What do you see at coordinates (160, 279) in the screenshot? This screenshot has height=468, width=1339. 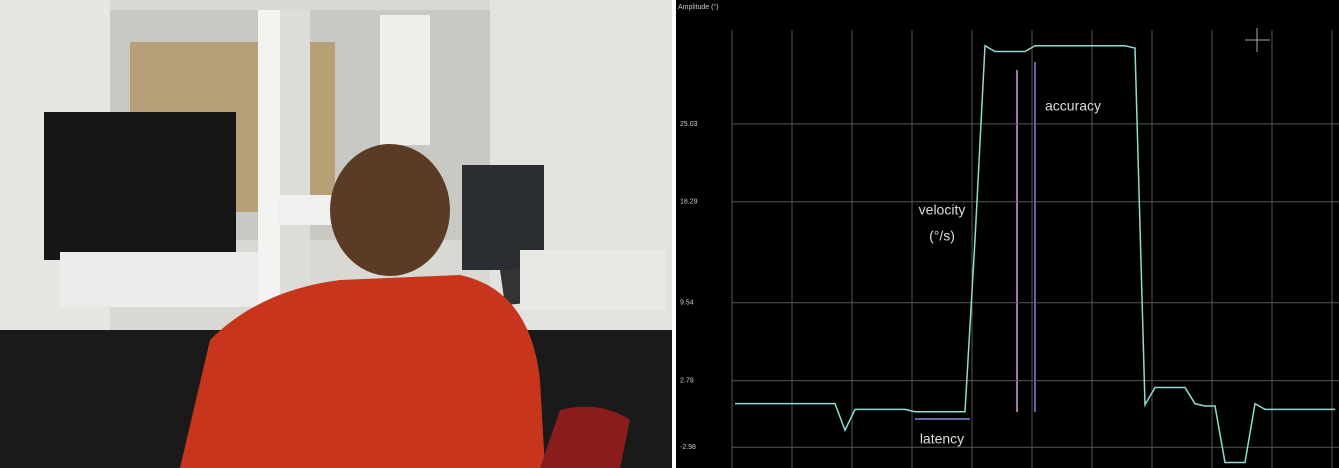 I see `shelf` at bounding box center [160, 279].